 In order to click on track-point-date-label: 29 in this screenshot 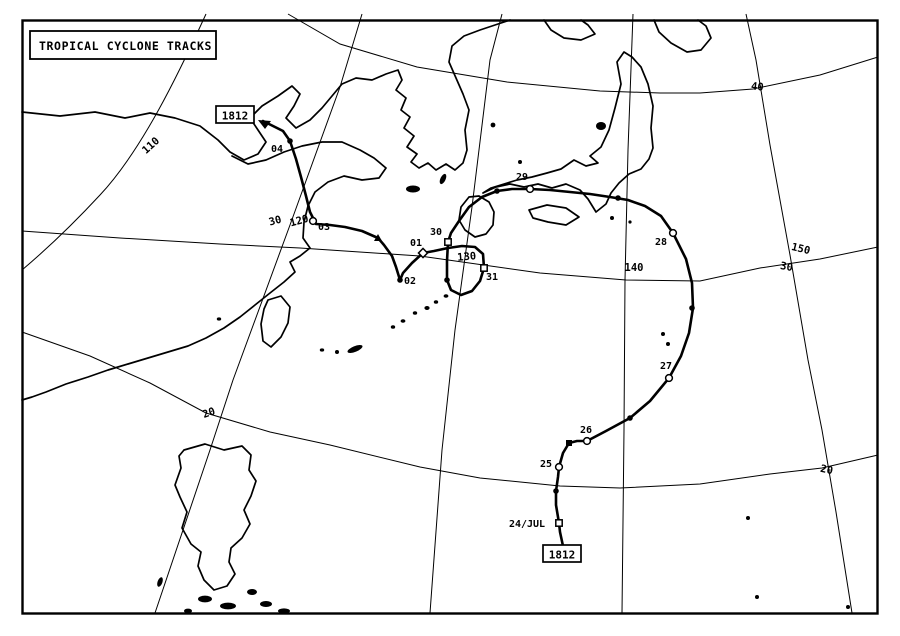, I will do `click(522, 177)`.